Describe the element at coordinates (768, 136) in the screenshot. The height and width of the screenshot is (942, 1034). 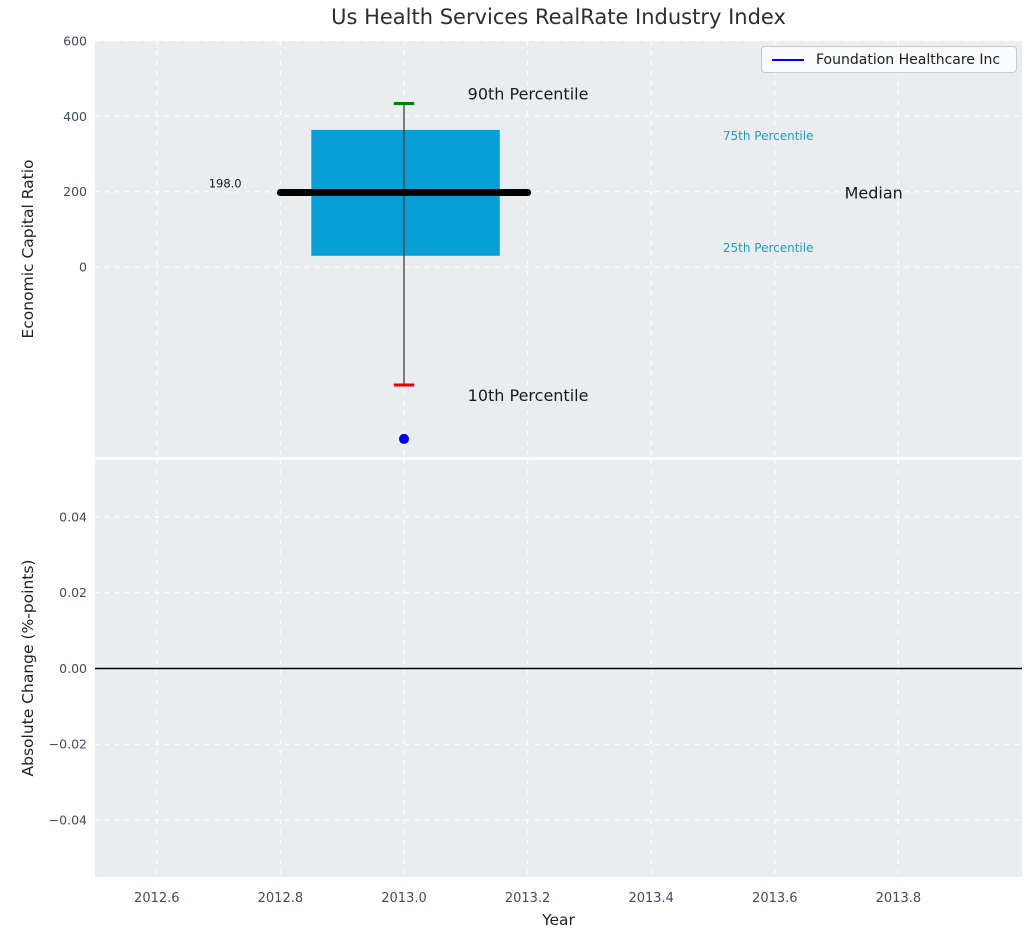
I see `annotation: 75th Percentile` at that location.